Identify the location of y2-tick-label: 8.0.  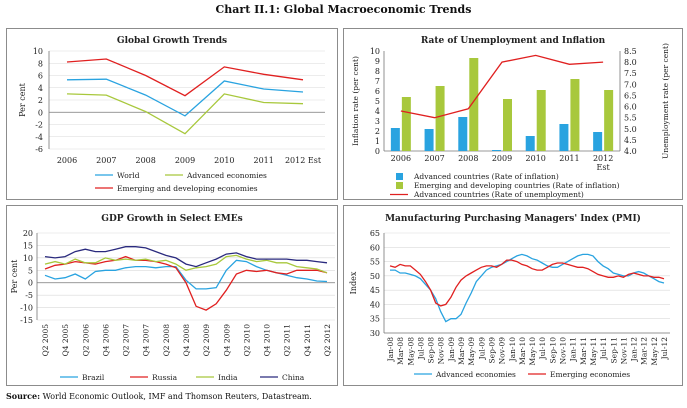
(630, 62).